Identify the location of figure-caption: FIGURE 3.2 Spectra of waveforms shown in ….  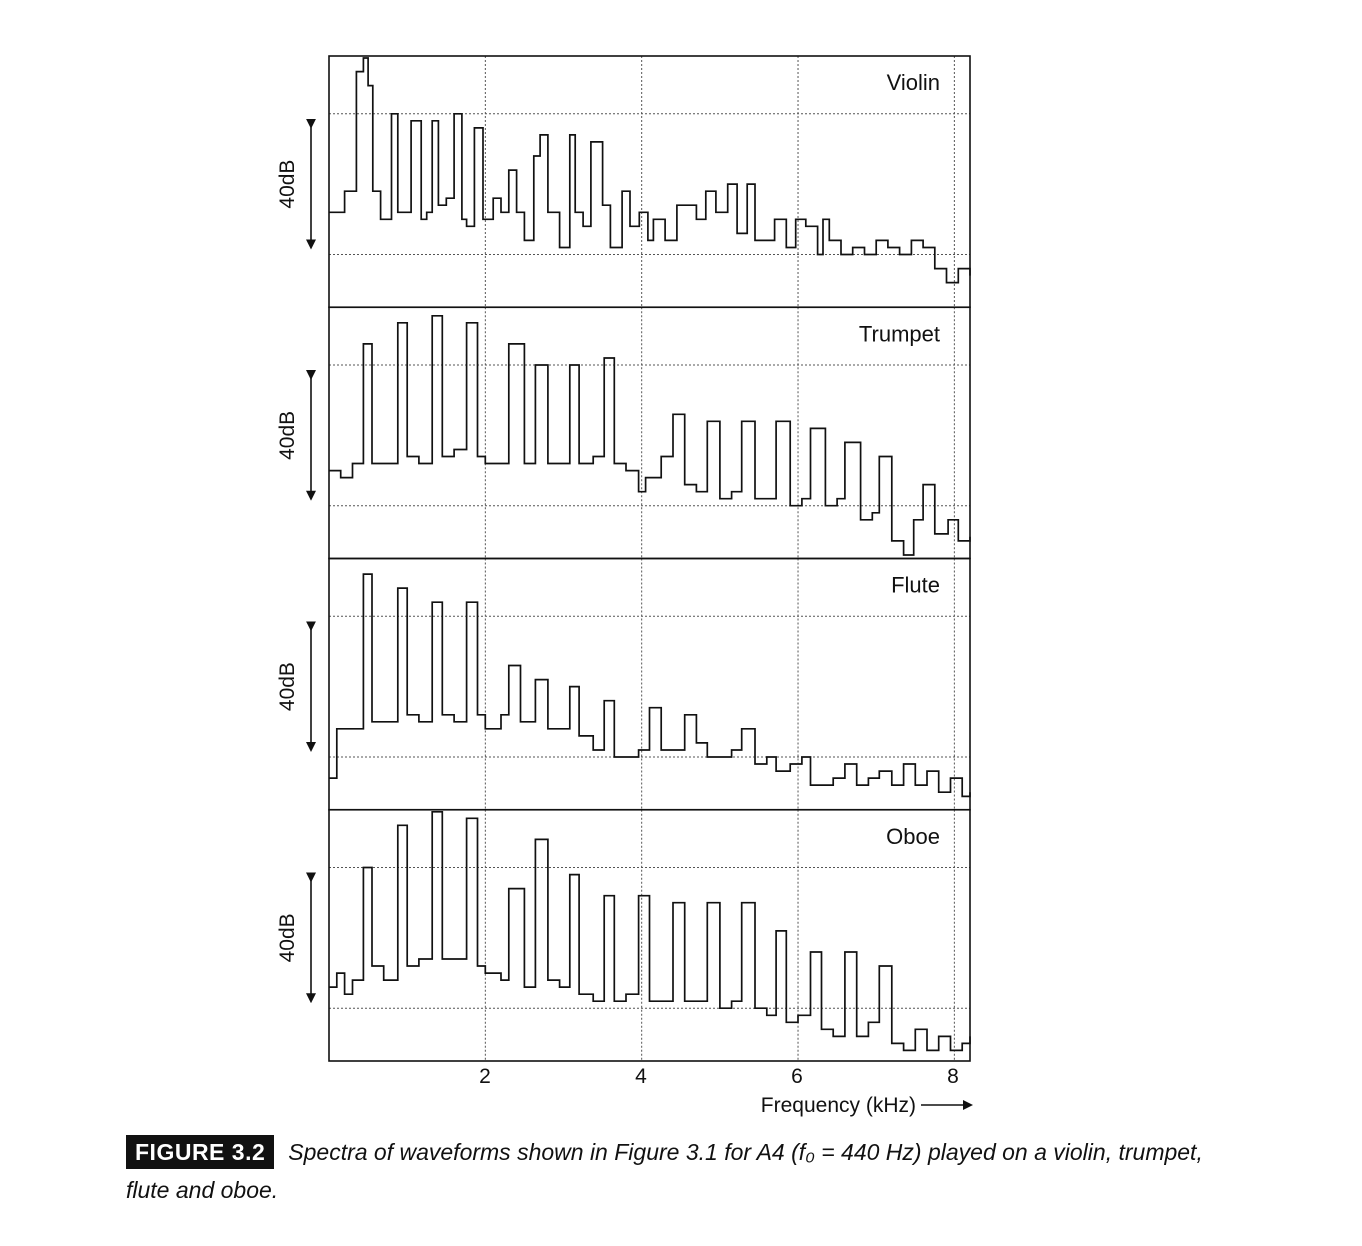
(686, 1171).